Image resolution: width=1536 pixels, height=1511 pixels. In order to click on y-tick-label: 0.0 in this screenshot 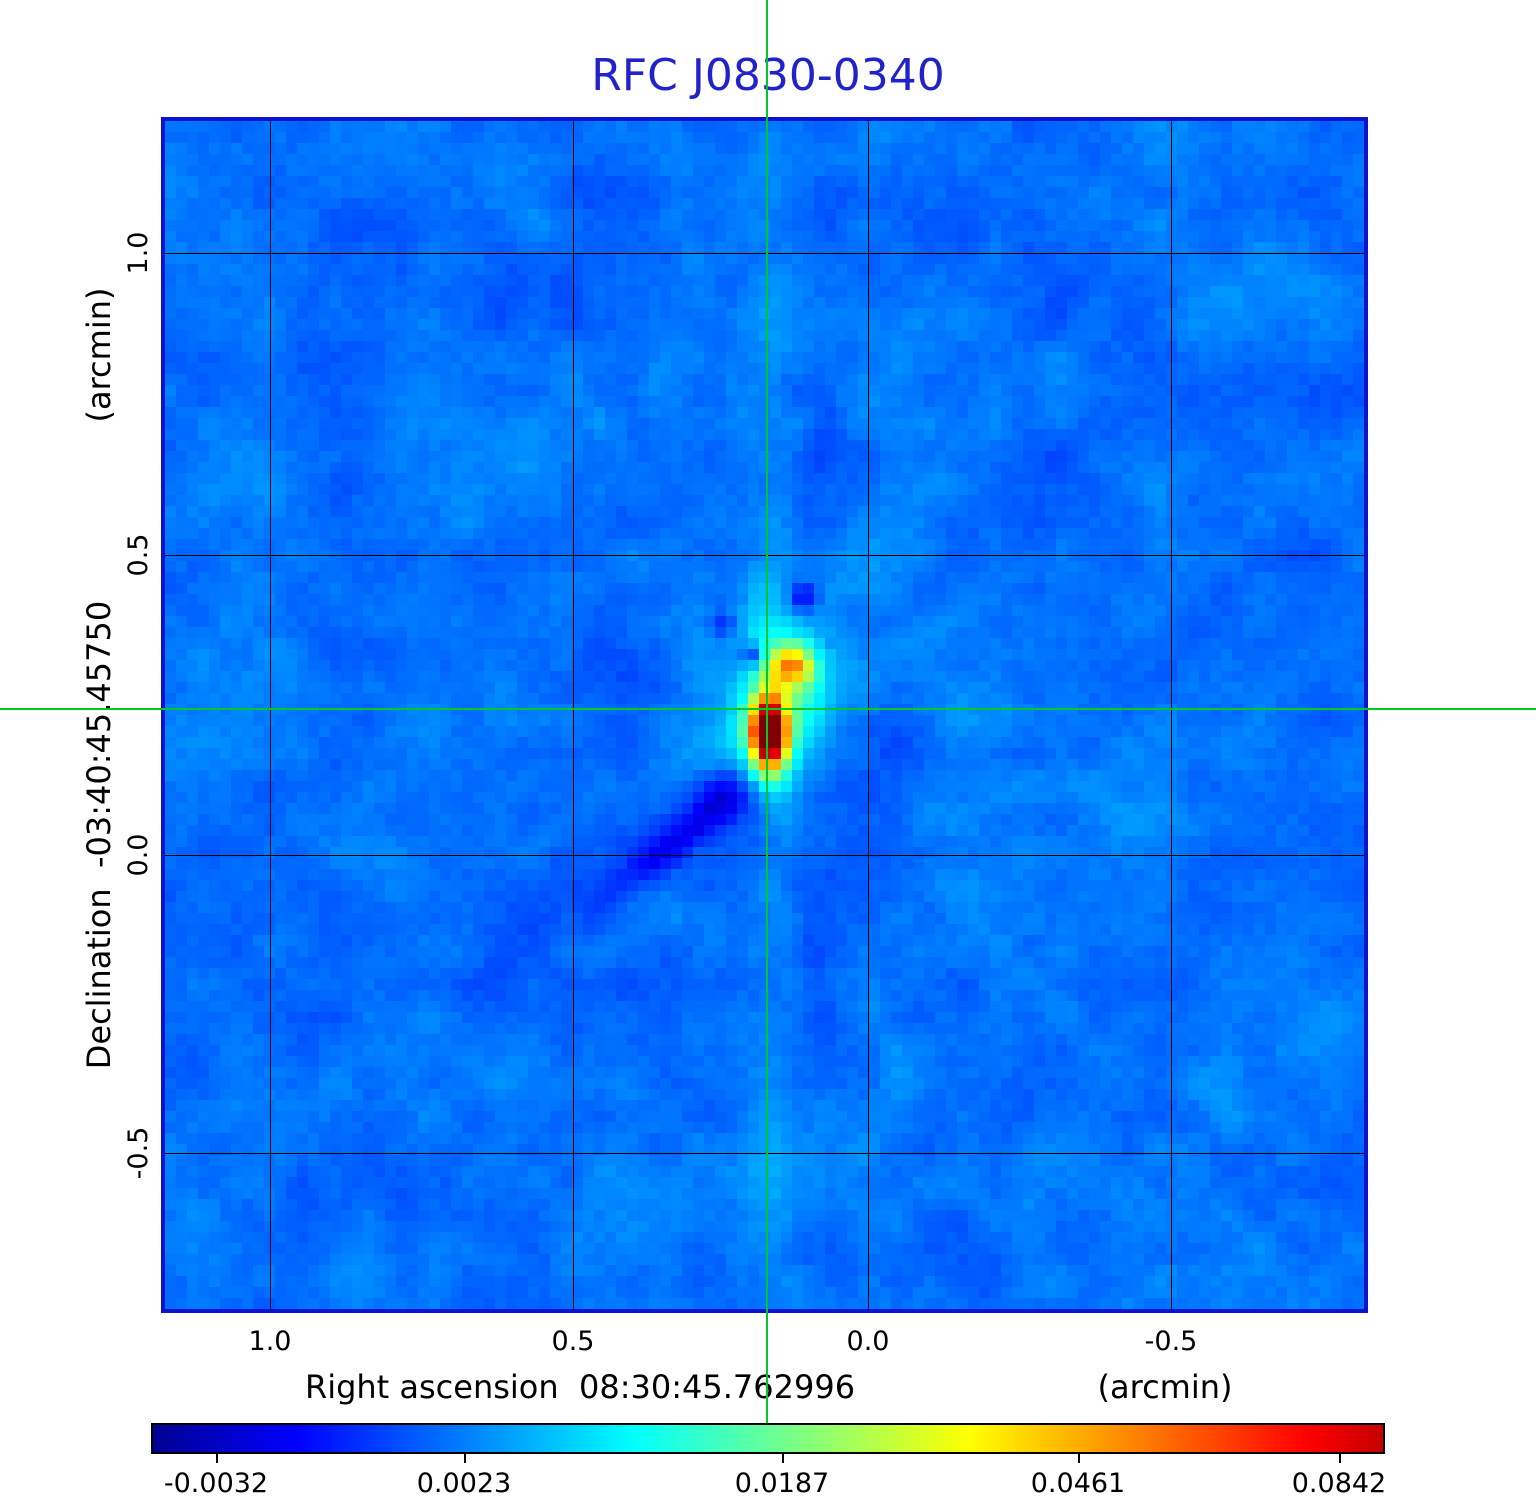, I will do `click(138, 855)`.